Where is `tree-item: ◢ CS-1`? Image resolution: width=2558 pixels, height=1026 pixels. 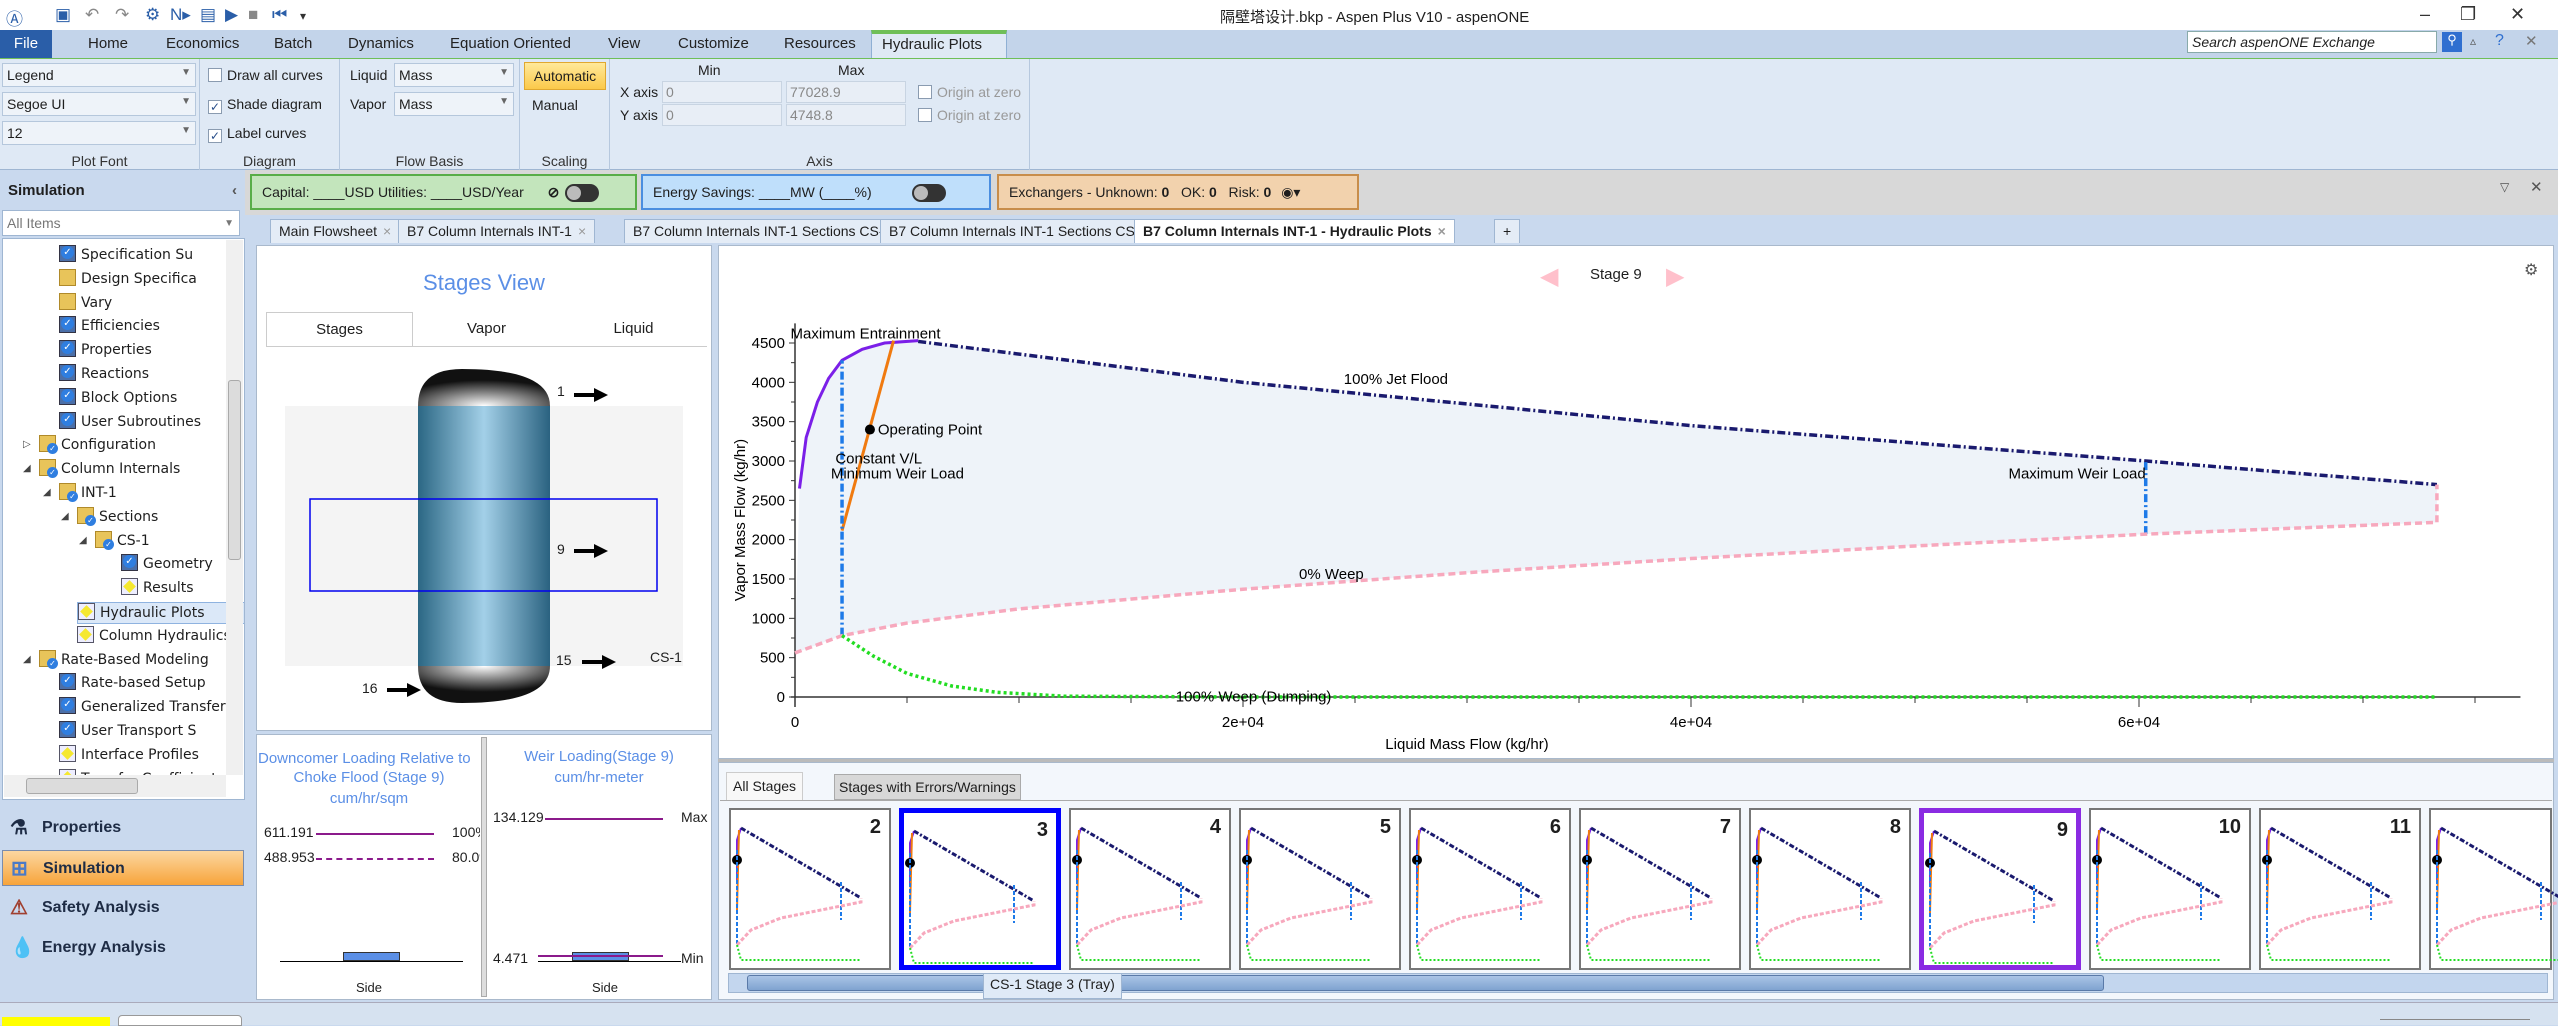 tree-item: ◢ CS-1 is located at coordinates (161, 541).